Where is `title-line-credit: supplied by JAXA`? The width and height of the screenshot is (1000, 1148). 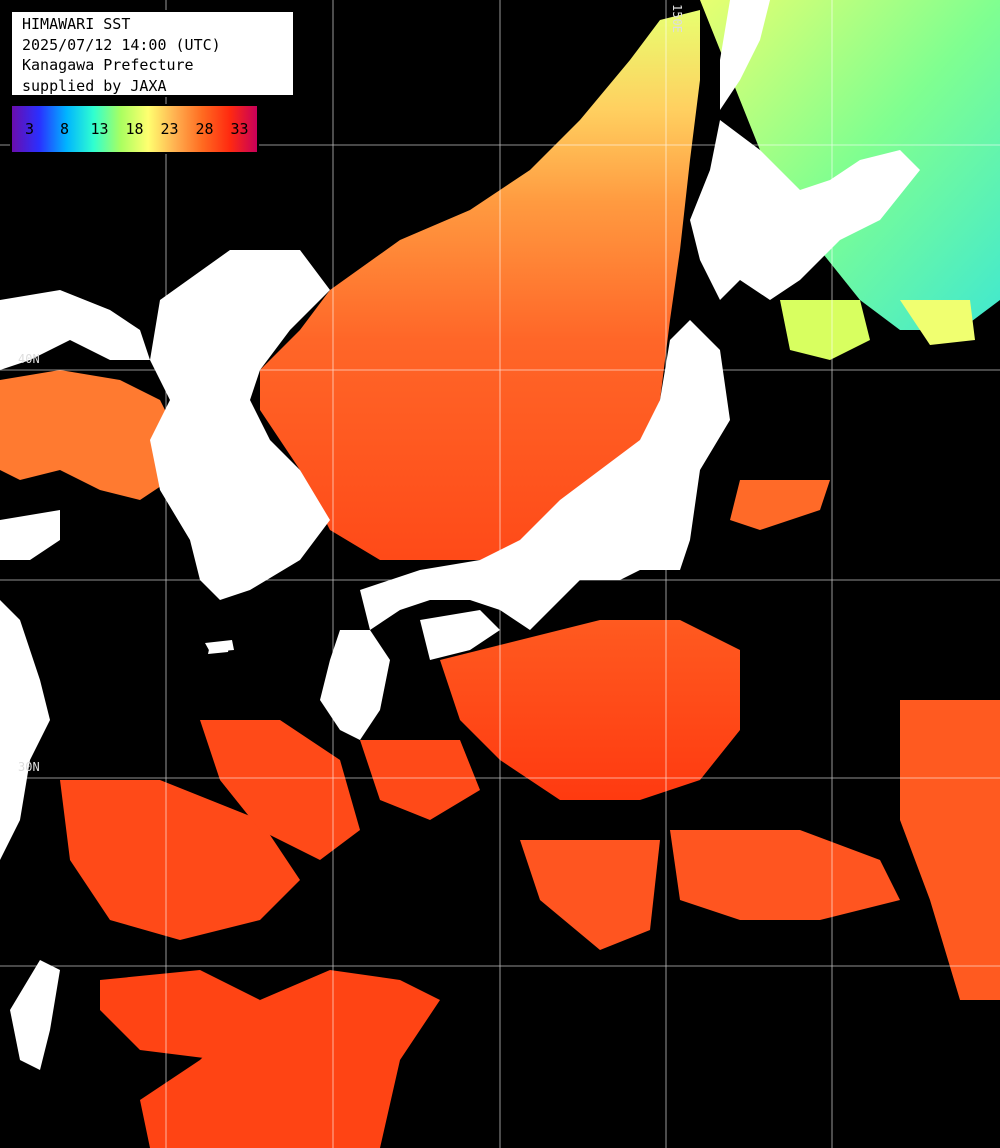
title-line-credit: supplied by JAXA is located at coordinates (94, 85).